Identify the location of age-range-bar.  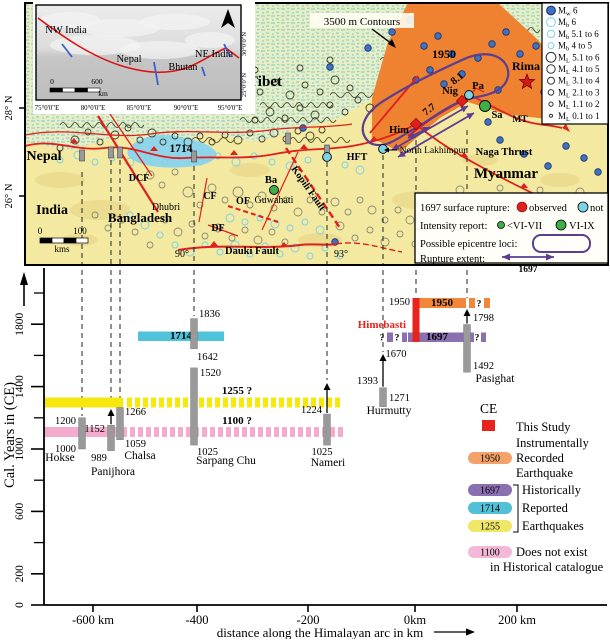
(327, 429).